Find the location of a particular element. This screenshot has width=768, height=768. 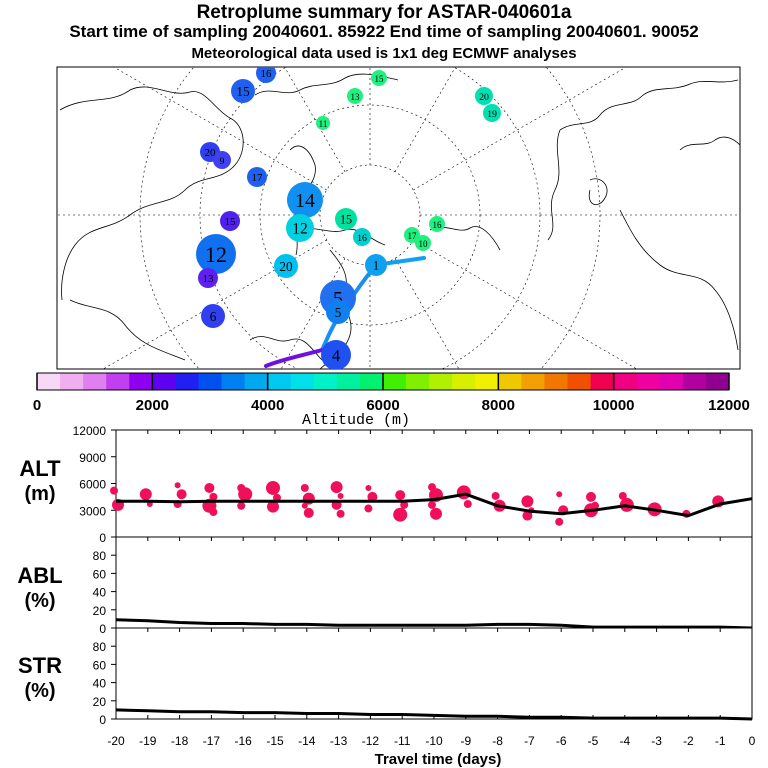

alt-y-ticks: 12000 9000 6000 3000 0 is located at coordinates (94, 484).